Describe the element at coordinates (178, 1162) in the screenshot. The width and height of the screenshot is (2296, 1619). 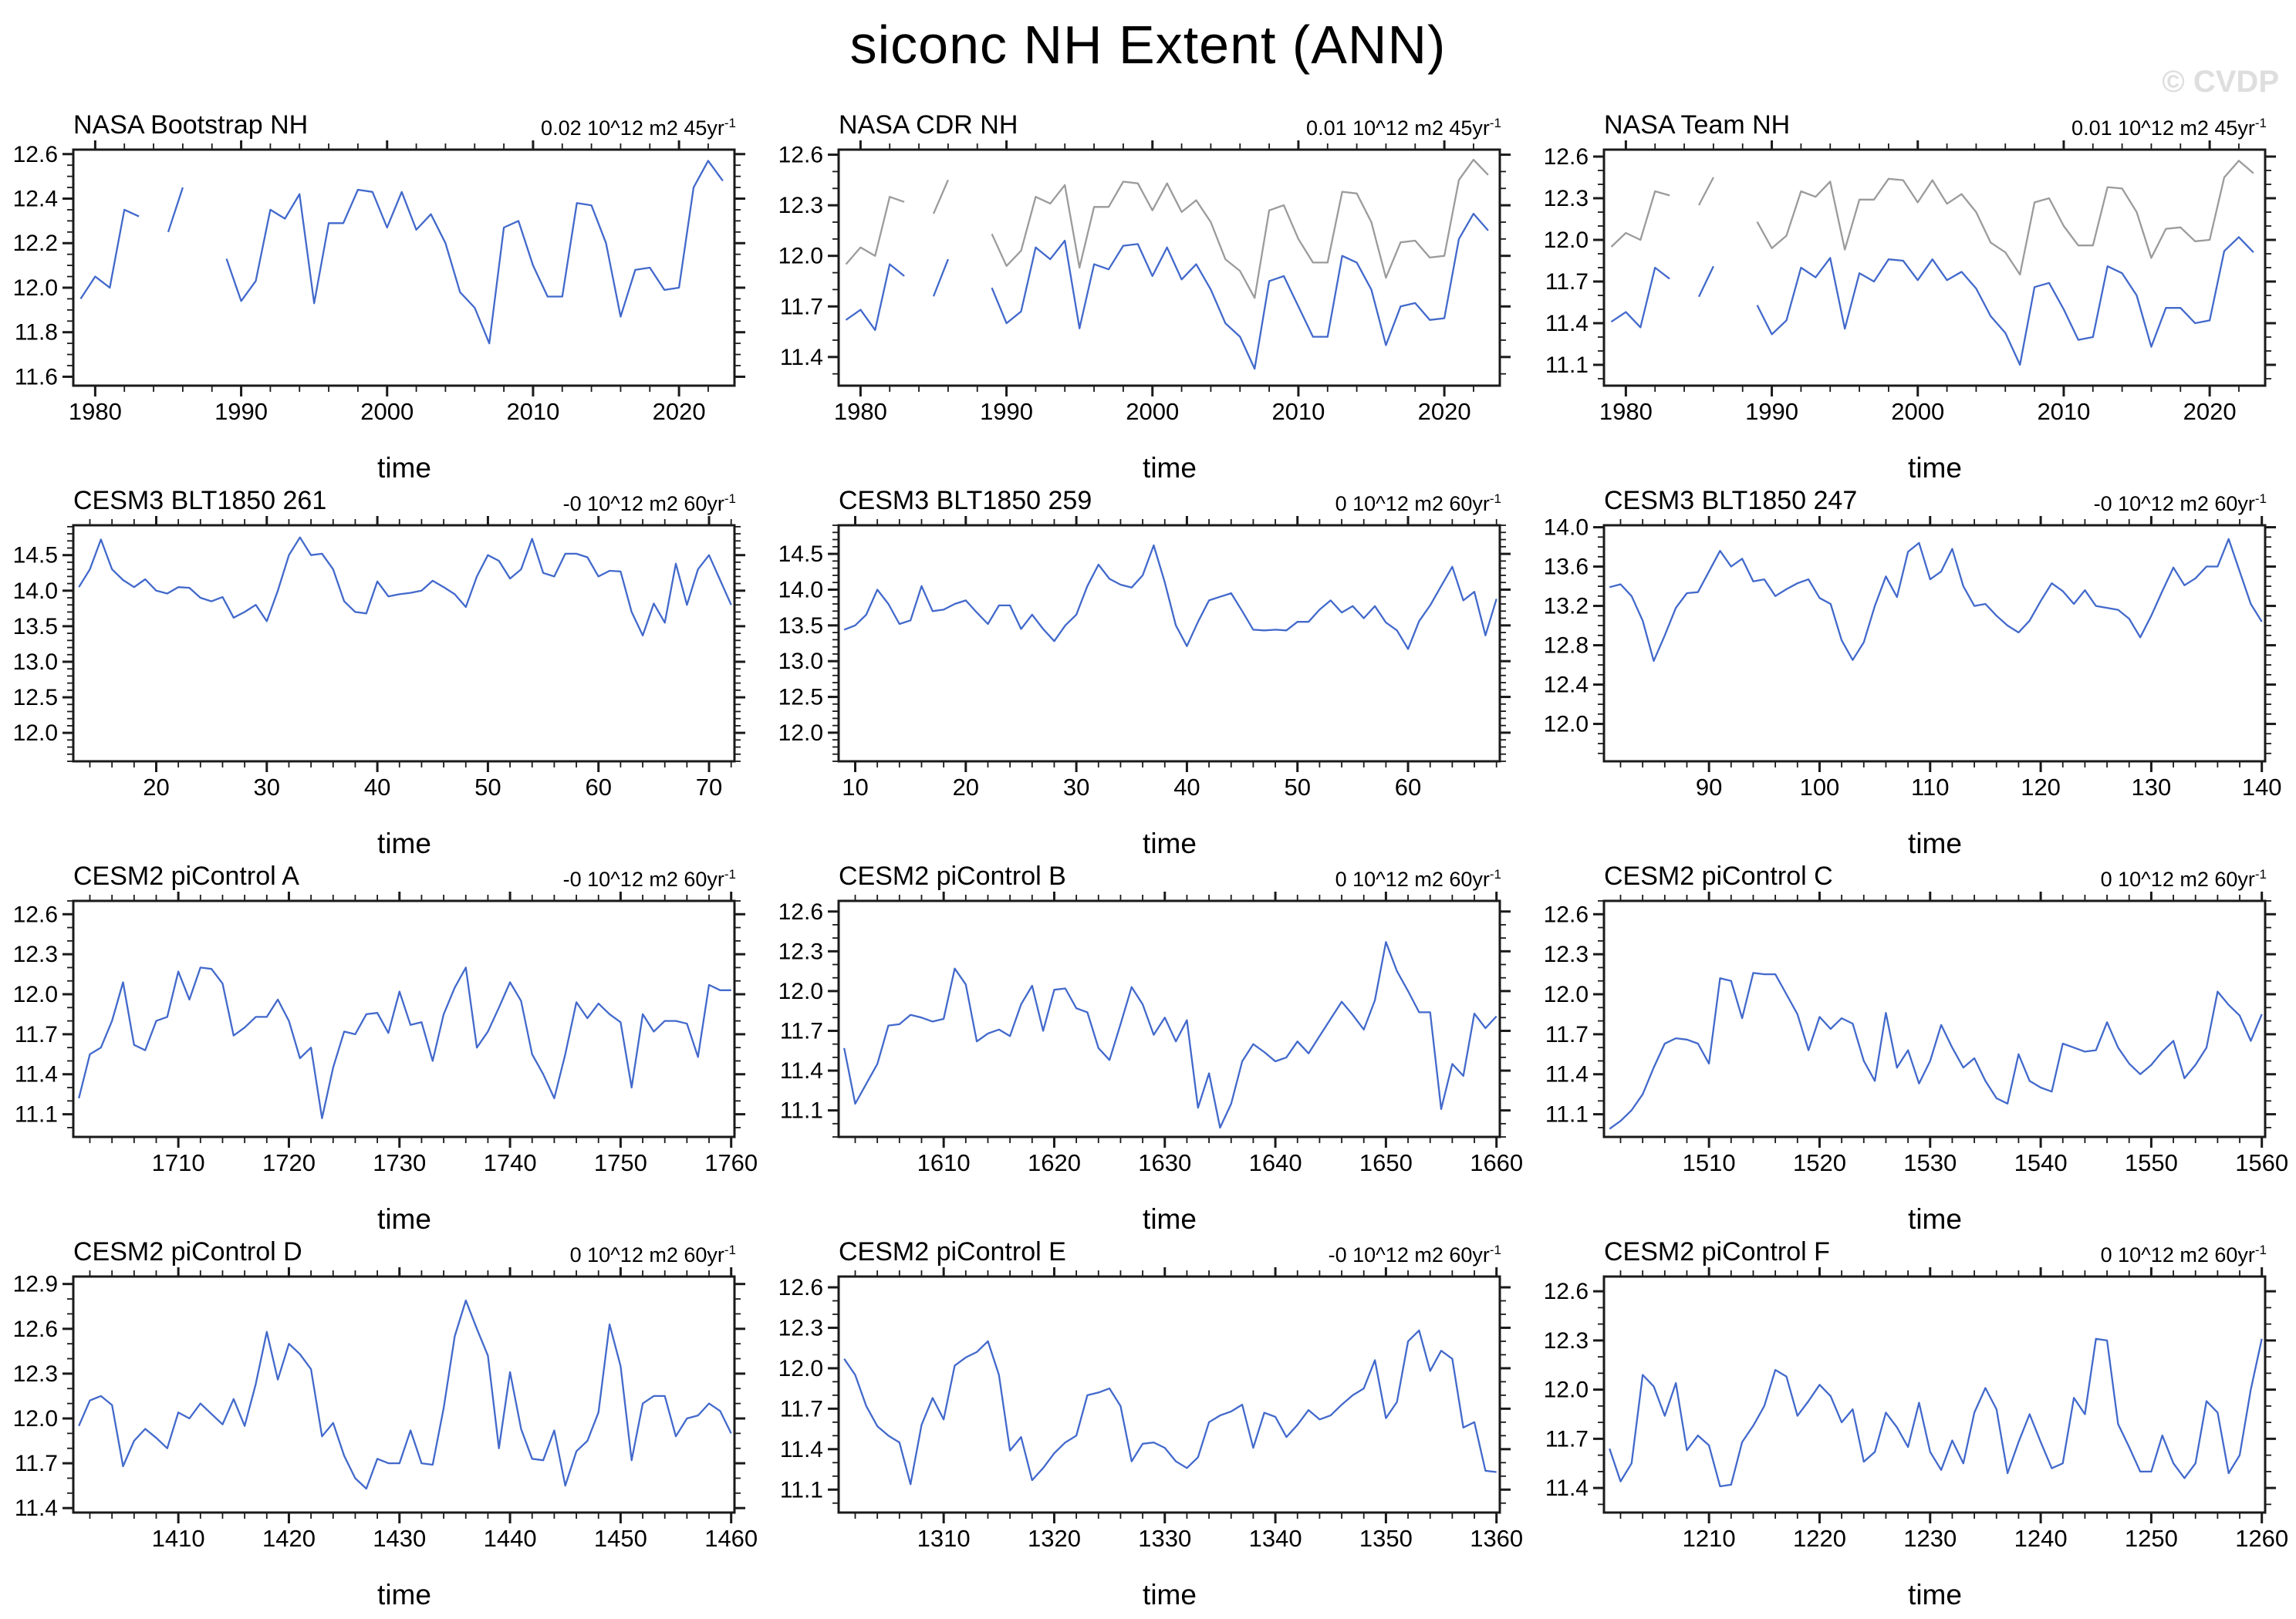
I see `x-tick-label: 1710` at that location.